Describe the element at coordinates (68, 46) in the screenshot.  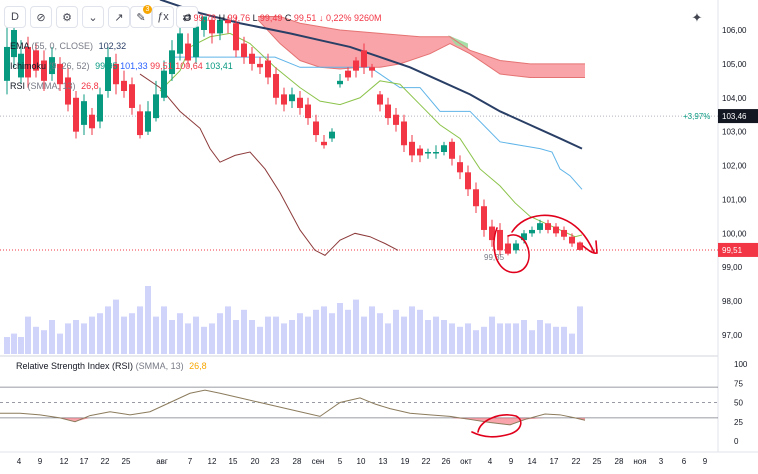
I see `legend-ema: EMA (55, 0, CLOSE) 102,32` at that location.